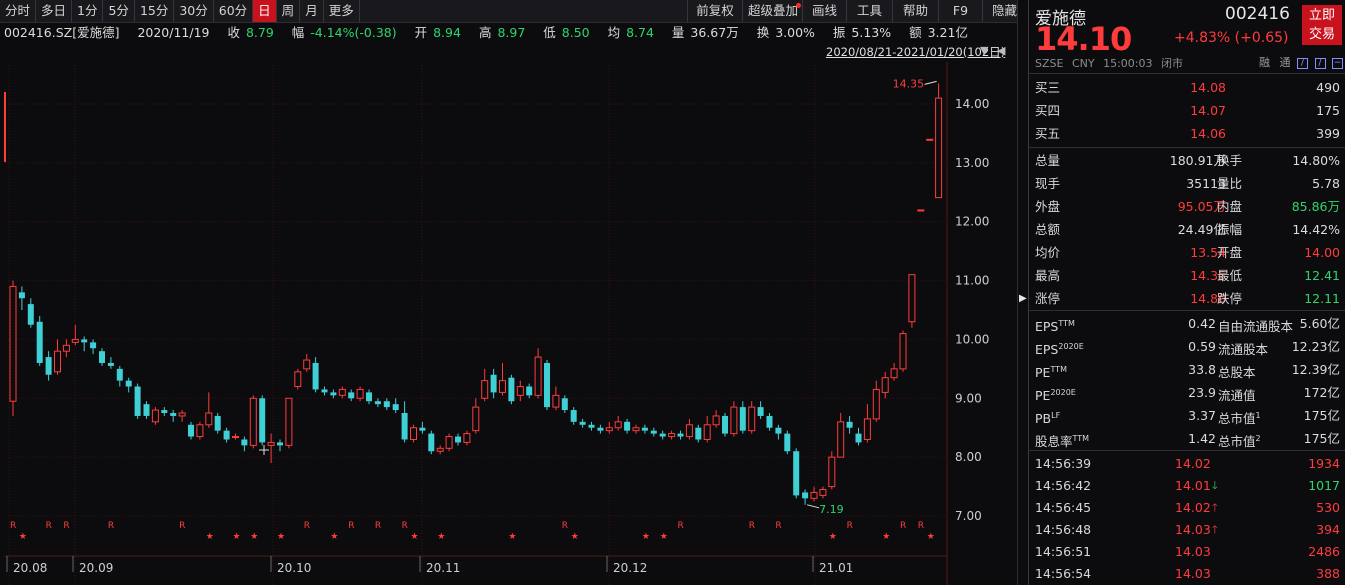 The width and height of the screenshot is (1345, 585). Describe the element at coordinates (342, 11) in the screenshot. I see `period-tab-10: 更多` at that location.